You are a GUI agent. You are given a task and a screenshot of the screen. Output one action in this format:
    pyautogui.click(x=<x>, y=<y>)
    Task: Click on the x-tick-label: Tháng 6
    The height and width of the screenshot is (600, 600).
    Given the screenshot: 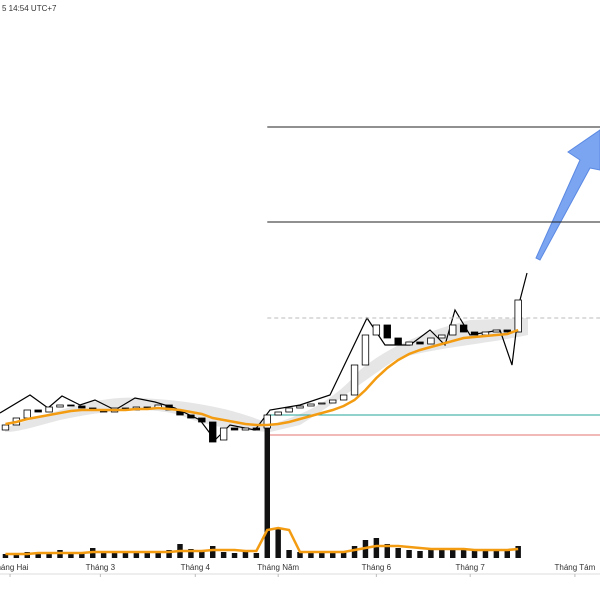 What is the action you would take?
    pyautogui.click(x=377, y=567)
    